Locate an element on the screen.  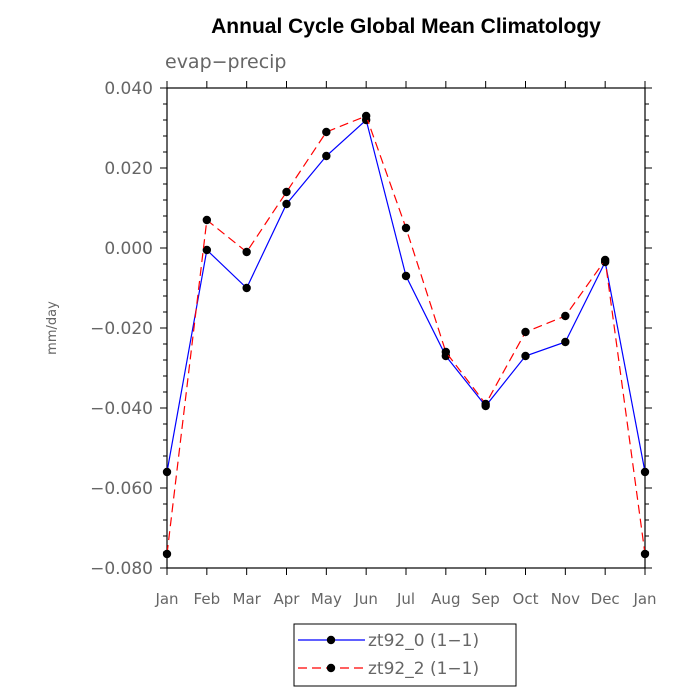
x-tick-label: May is located at coordinates (326, 599).